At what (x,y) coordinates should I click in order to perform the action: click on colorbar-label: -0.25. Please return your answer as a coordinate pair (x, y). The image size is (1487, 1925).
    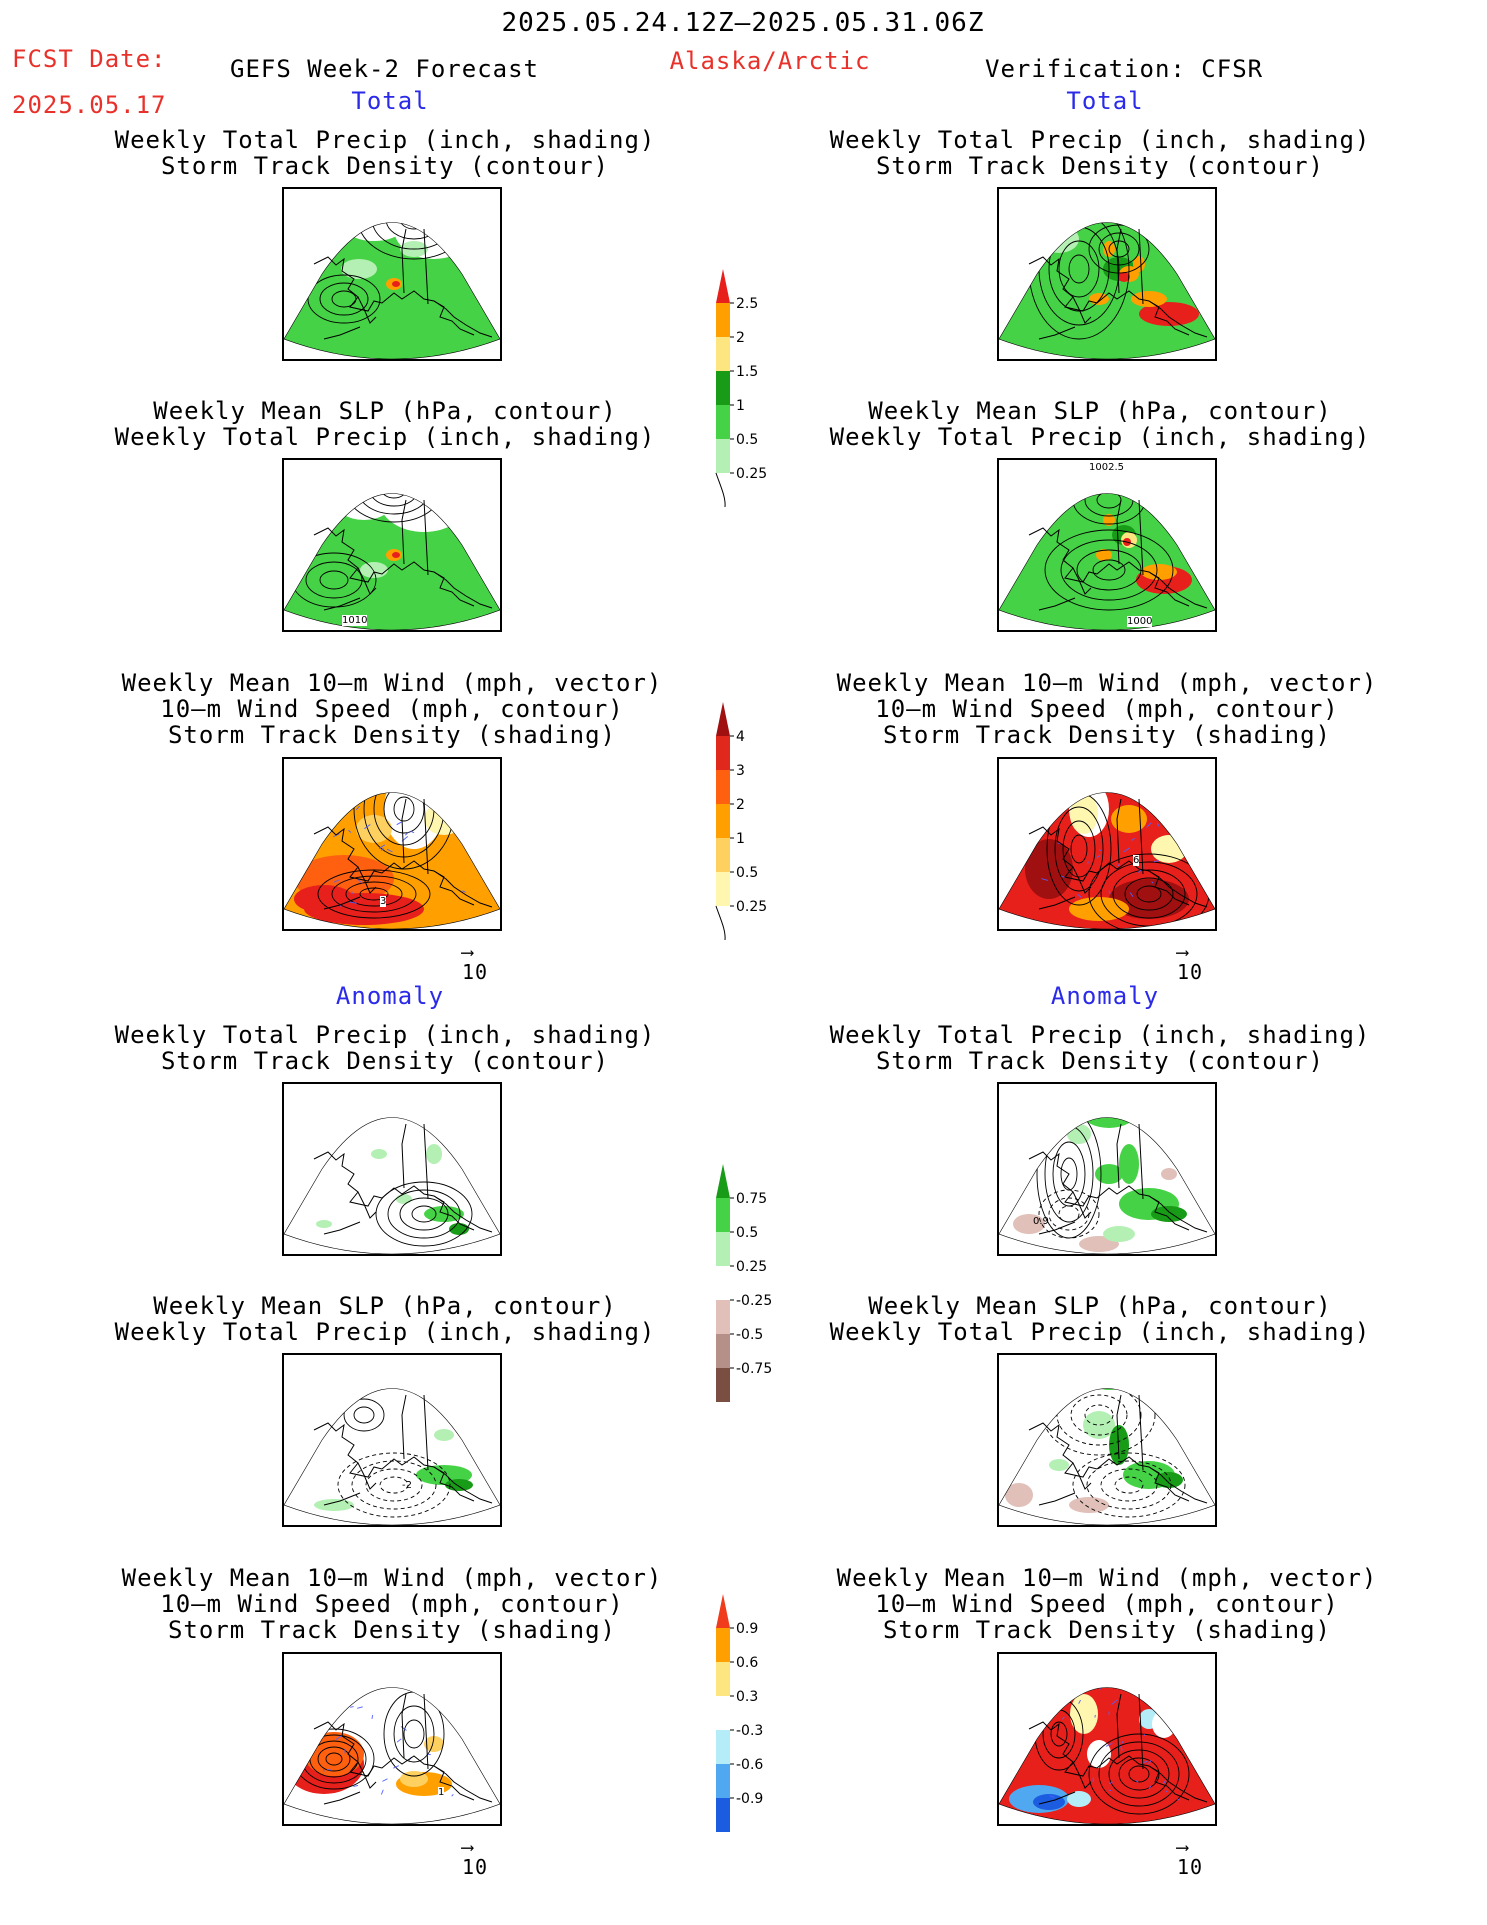
    Looking at the image, I should click on (754, 1301).